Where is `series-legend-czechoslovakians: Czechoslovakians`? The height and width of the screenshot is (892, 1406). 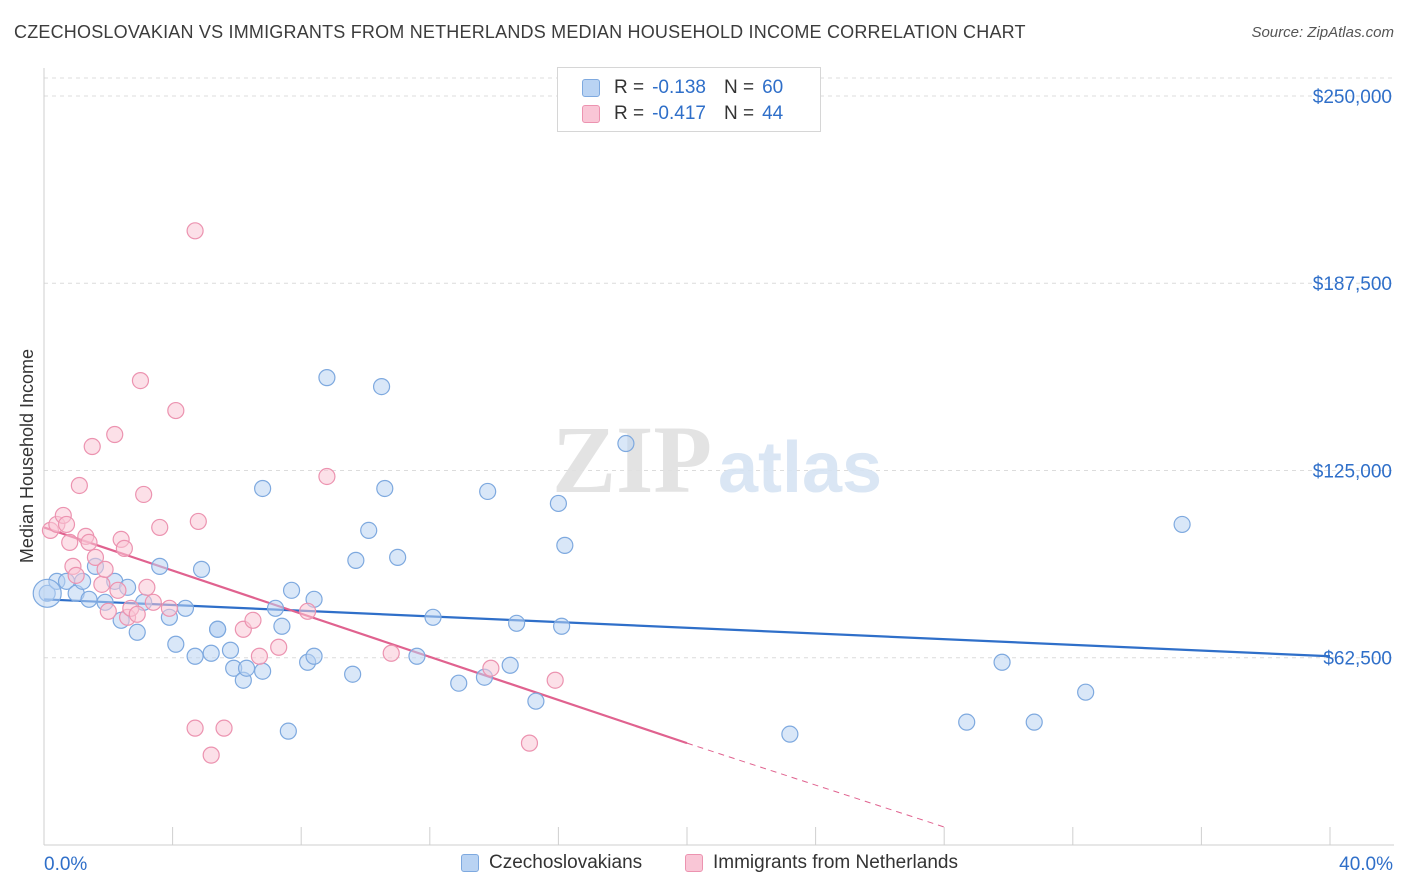
series-legend-czechoslovakians: Czechoslovakians is located at coordinates (551, 863).